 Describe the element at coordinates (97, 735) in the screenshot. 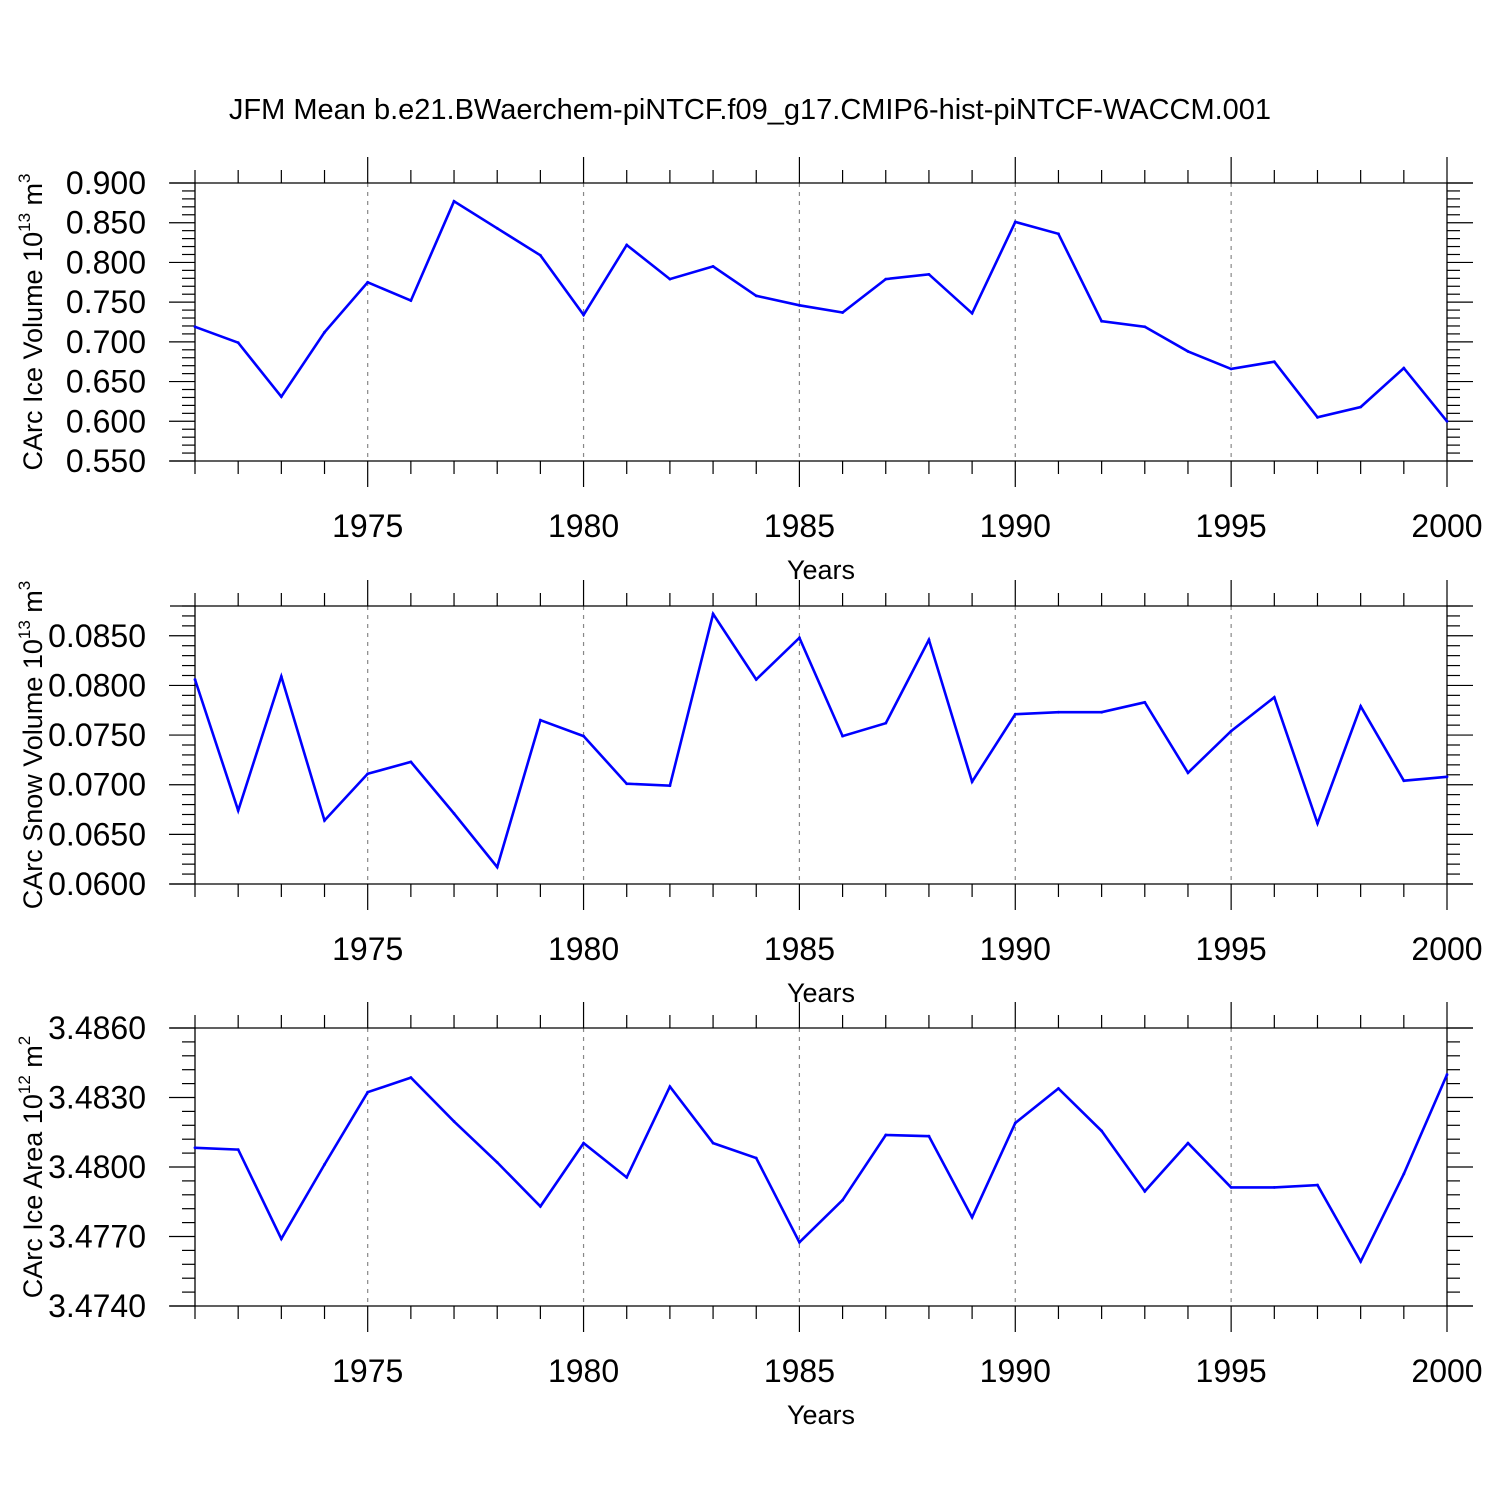

I see `y-tick-label-0.0750: 0.0750` at that location.